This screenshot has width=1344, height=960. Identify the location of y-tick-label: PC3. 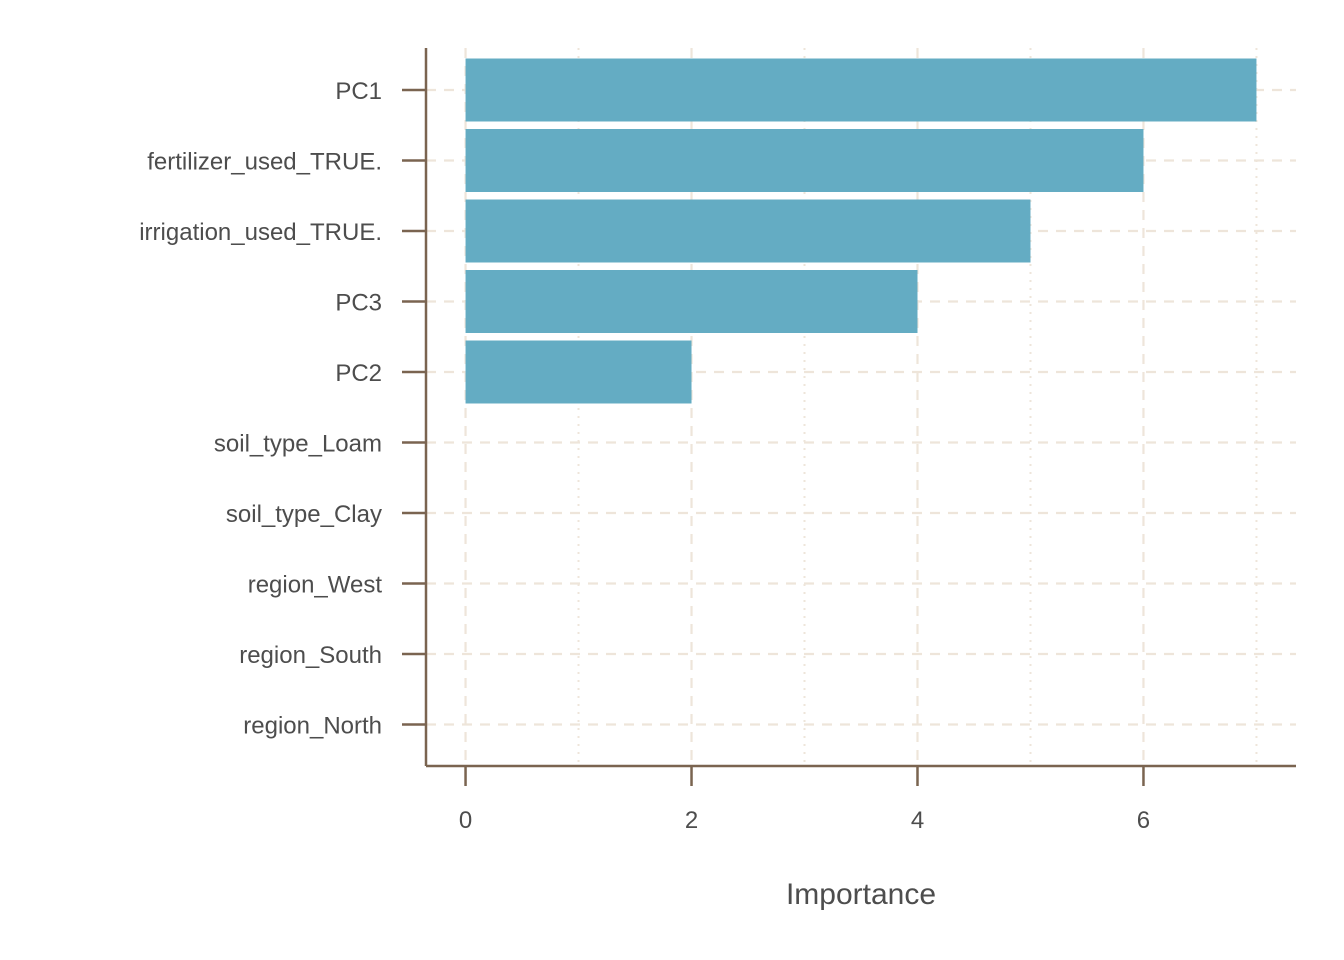
(358, 303).